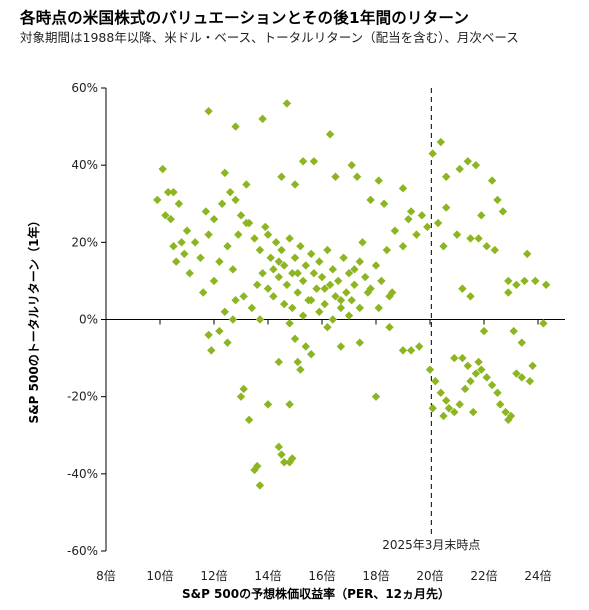 This screenshot has width=589, height=610. I want to click on y-tick-label: 40%, so click(84, 165).